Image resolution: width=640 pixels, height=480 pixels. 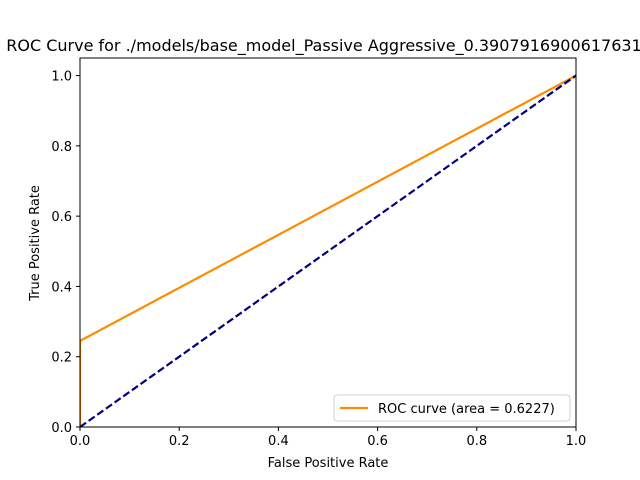 I want to click on y-tick-label: 0.8, so click(x=61, y=147).